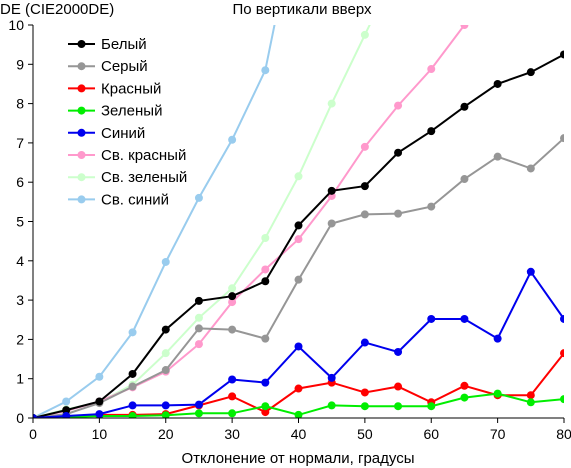 The width and height of the screenshot is (571, 468). Describe the element at coordinates (365, 434) in the screenshot. I see `x-tick-label: 50` at that location.